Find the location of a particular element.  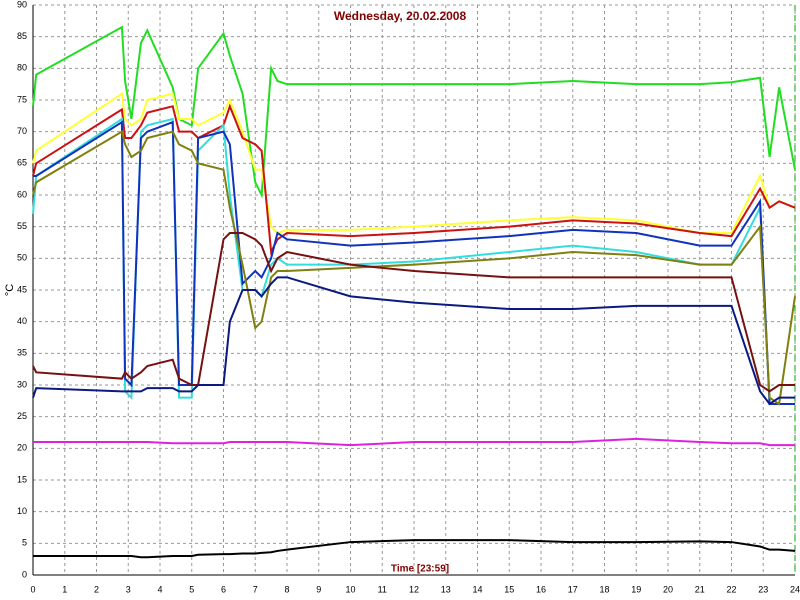

x-tick-label: 5 is located at coordinates (191, 589).